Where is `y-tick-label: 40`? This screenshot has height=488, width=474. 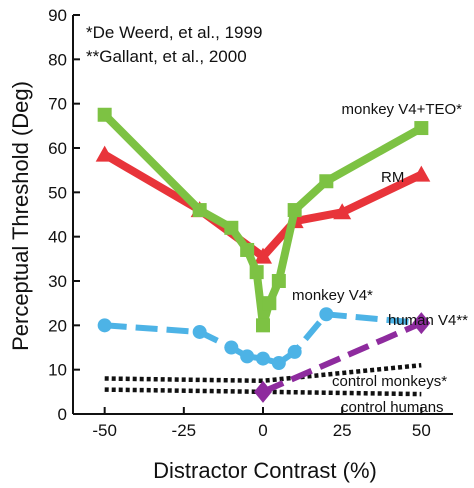 y-tick-label: 40 is located at coordinates (57, 237).